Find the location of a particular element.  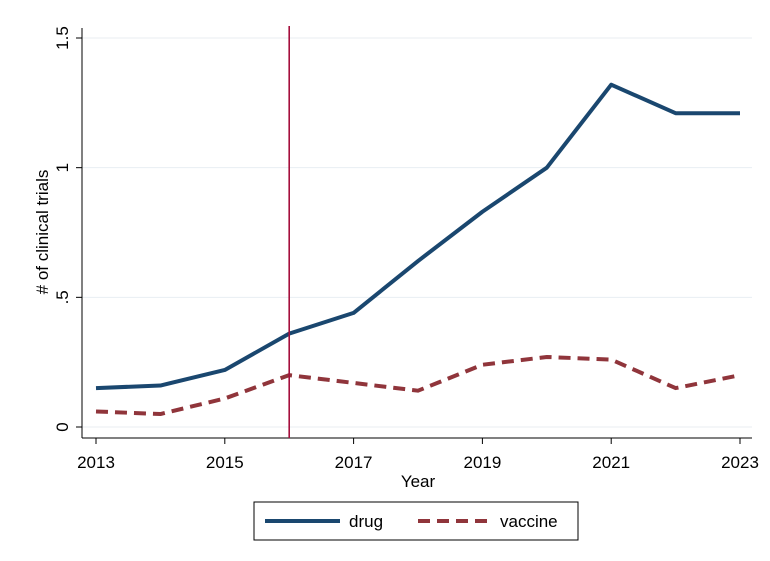

y-tick-label: 0 is located at coordinates (62, 426).